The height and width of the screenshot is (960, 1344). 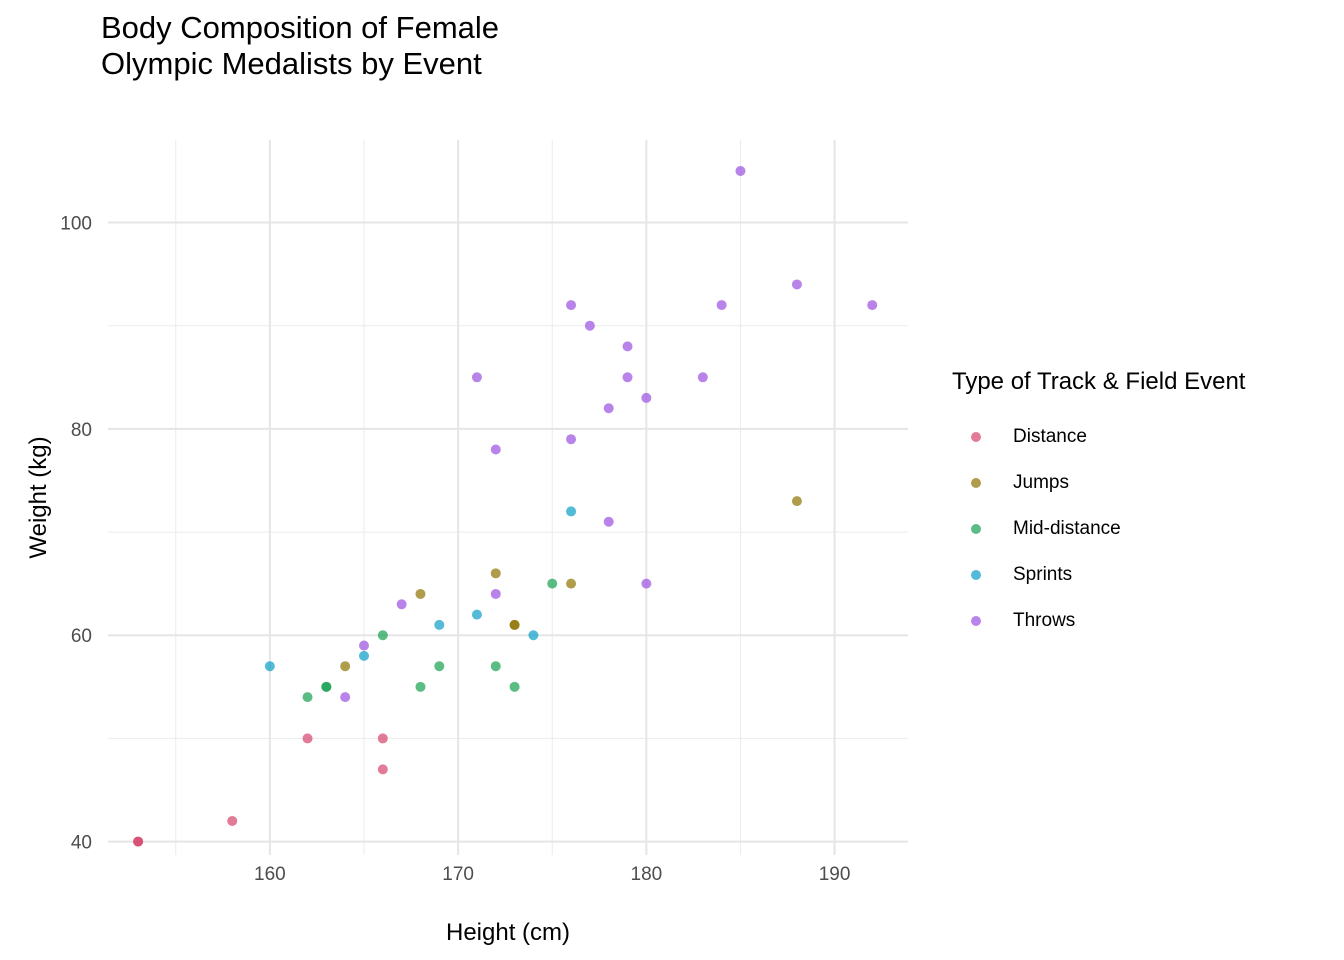 What do you see at coordinates (1041, 482) in the screenshot?
I see `legend-label: Jumps` at bounding box center [1041, 482].